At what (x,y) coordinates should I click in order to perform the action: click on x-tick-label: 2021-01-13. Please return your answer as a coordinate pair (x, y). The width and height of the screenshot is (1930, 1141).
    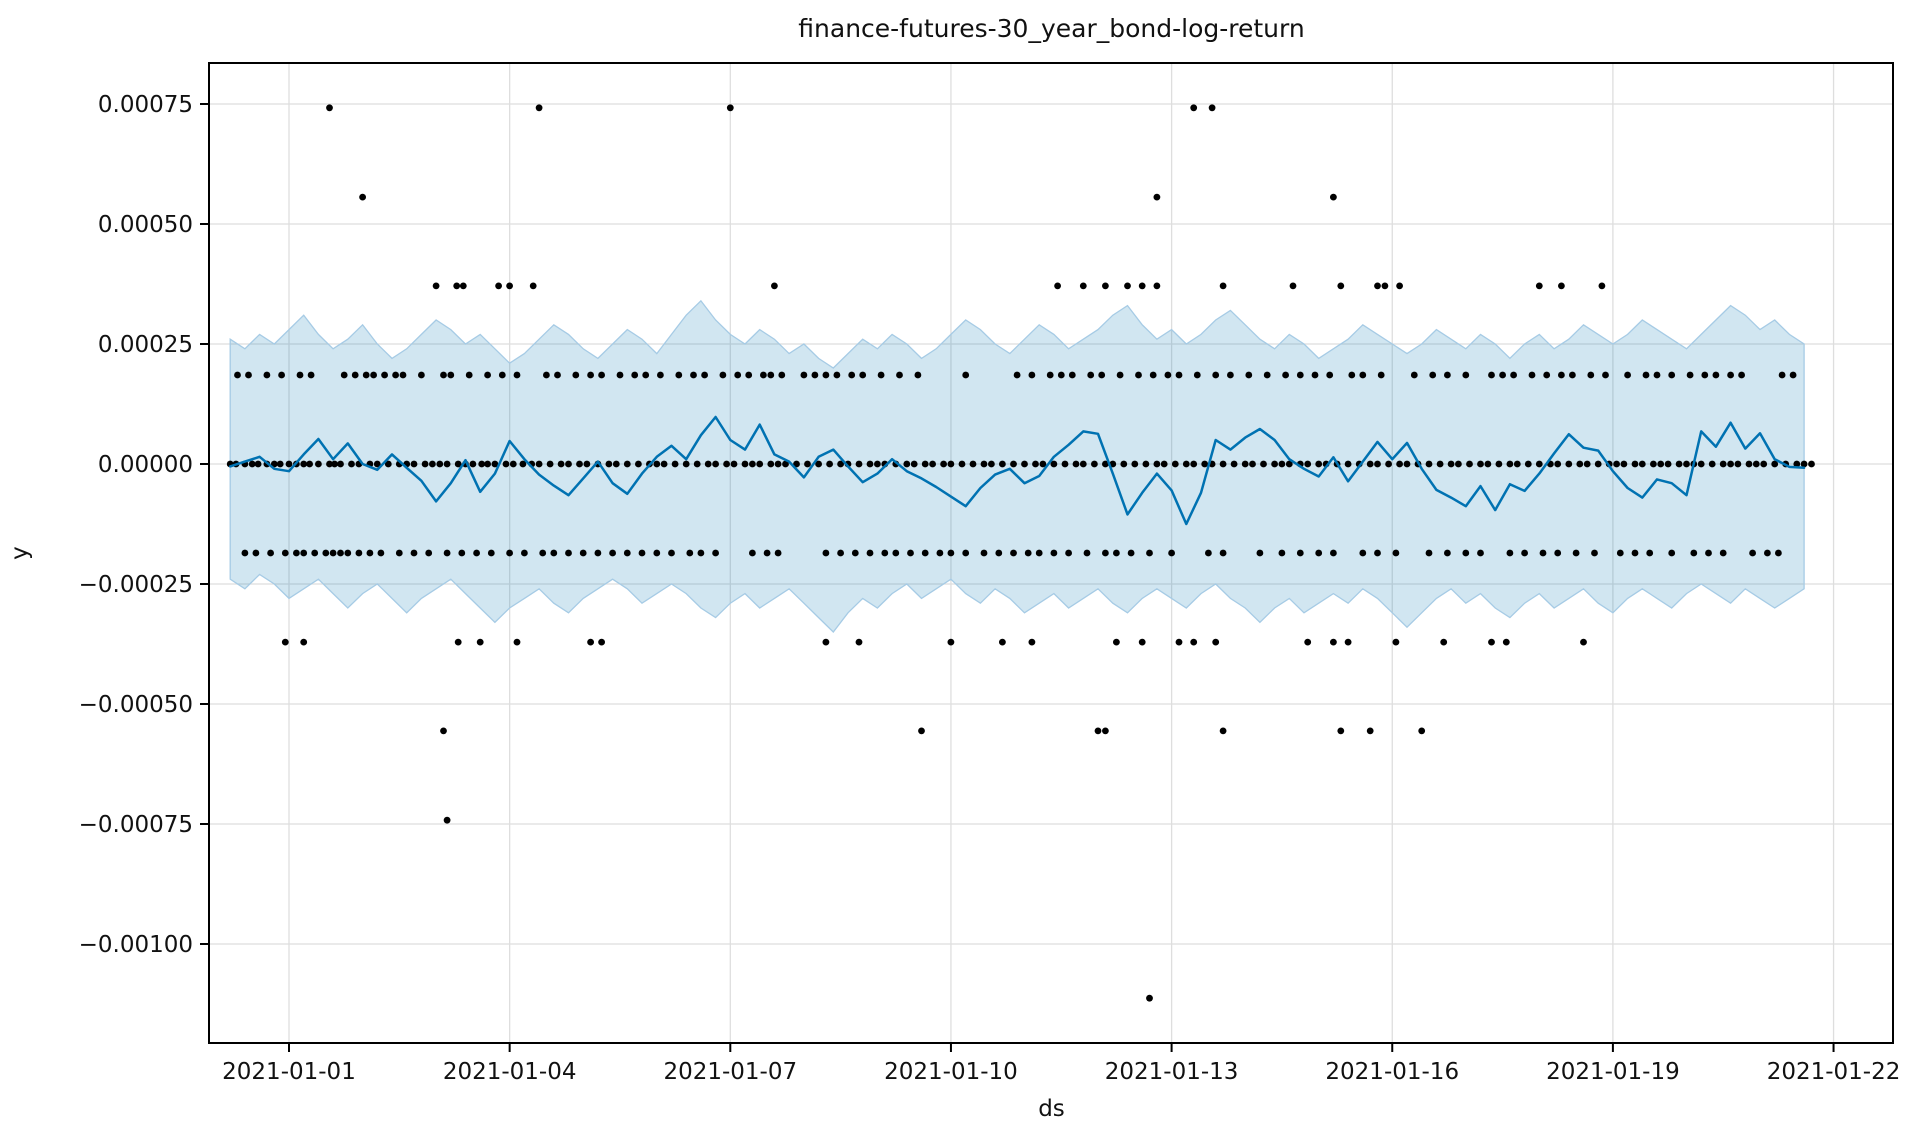
    Looking at the image, I should click on (1172, 1072).